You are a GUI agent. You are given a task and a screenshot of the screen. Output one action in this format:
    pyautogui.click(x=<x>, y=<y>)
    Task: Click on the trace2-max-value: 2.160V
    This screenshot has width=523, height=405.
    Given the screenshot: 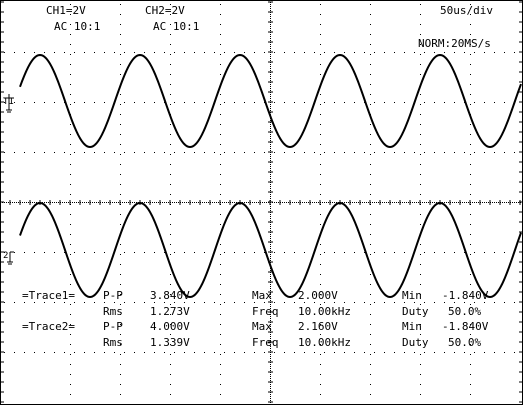 What is the action you would take?
    pyautogui.click(x=318, y=326)
    